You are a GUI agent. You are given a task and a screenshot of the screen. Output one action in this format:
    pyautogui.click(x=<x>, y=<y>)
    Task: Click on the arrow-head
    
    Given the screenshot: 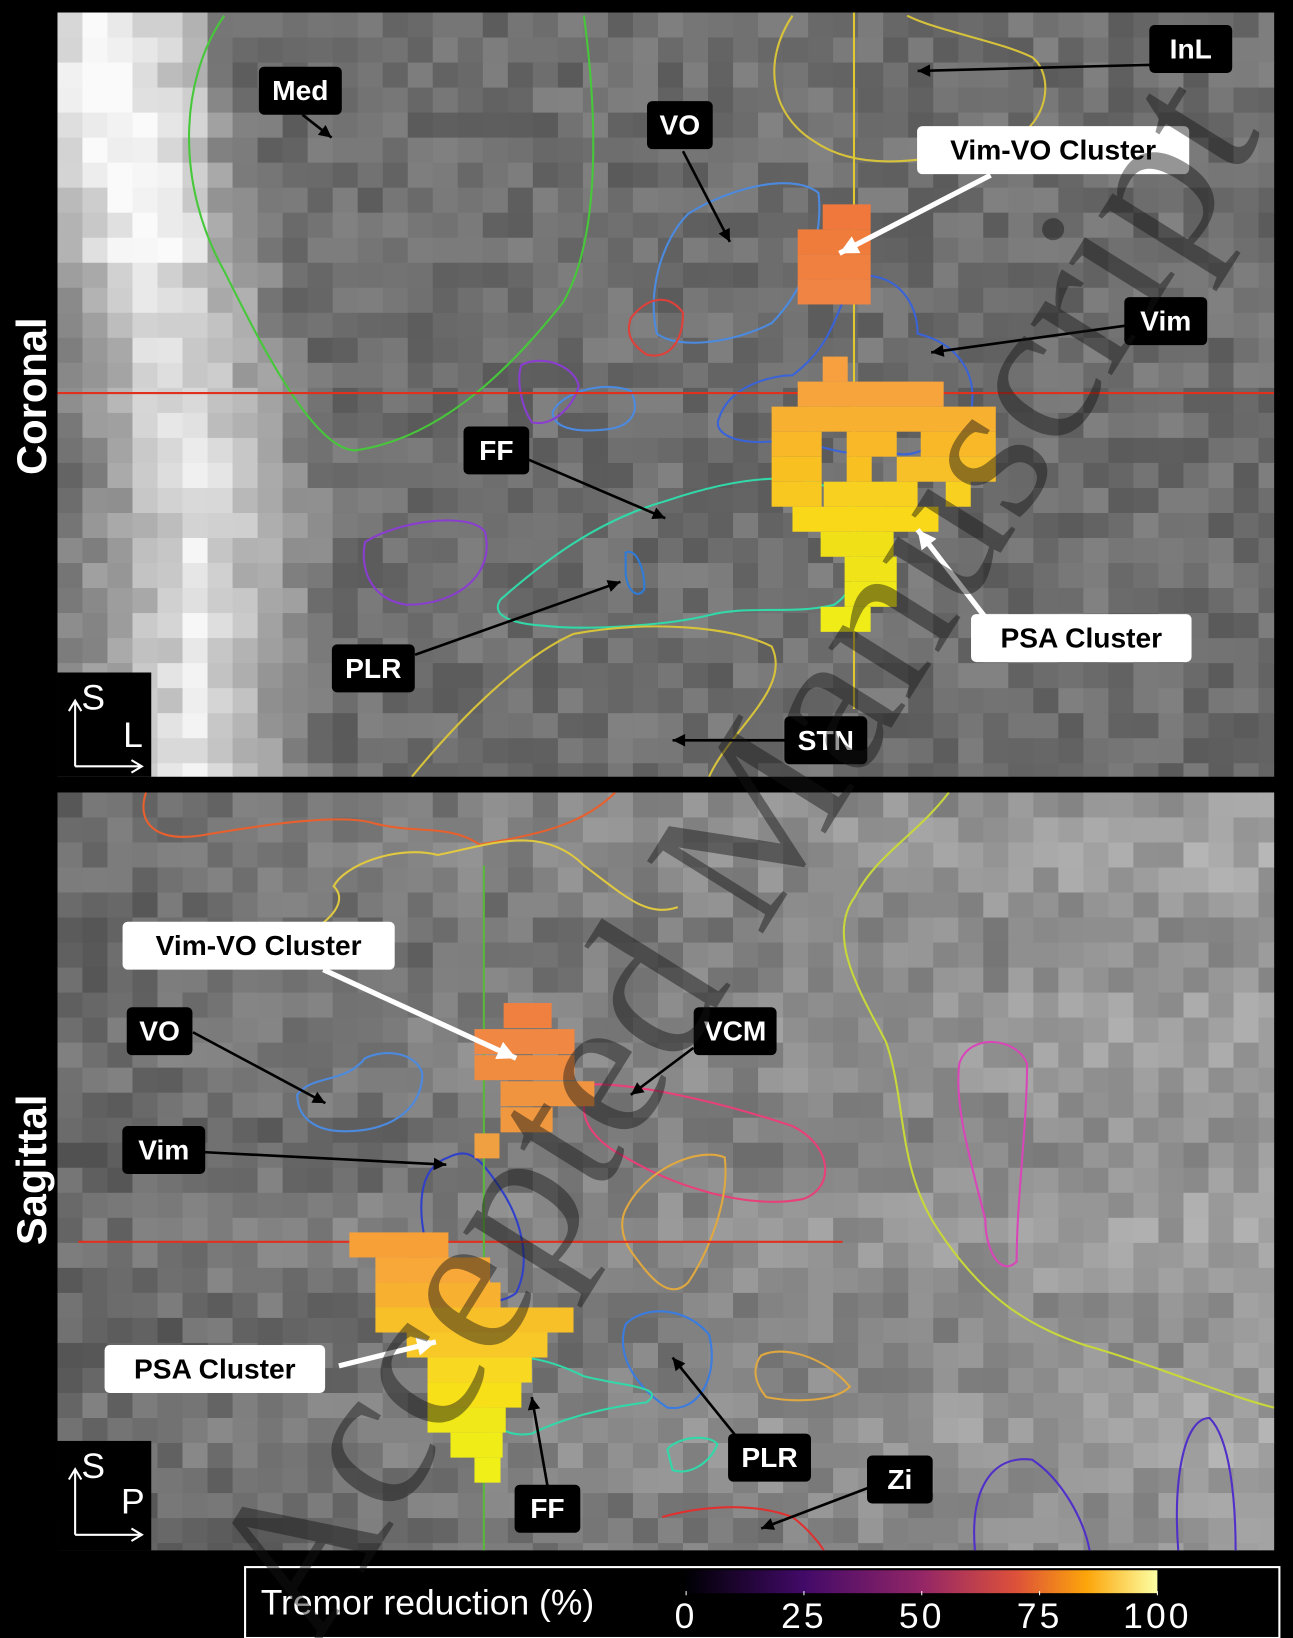 What is the action you would take?
    pyautogui.click(x=927, y=540)
    